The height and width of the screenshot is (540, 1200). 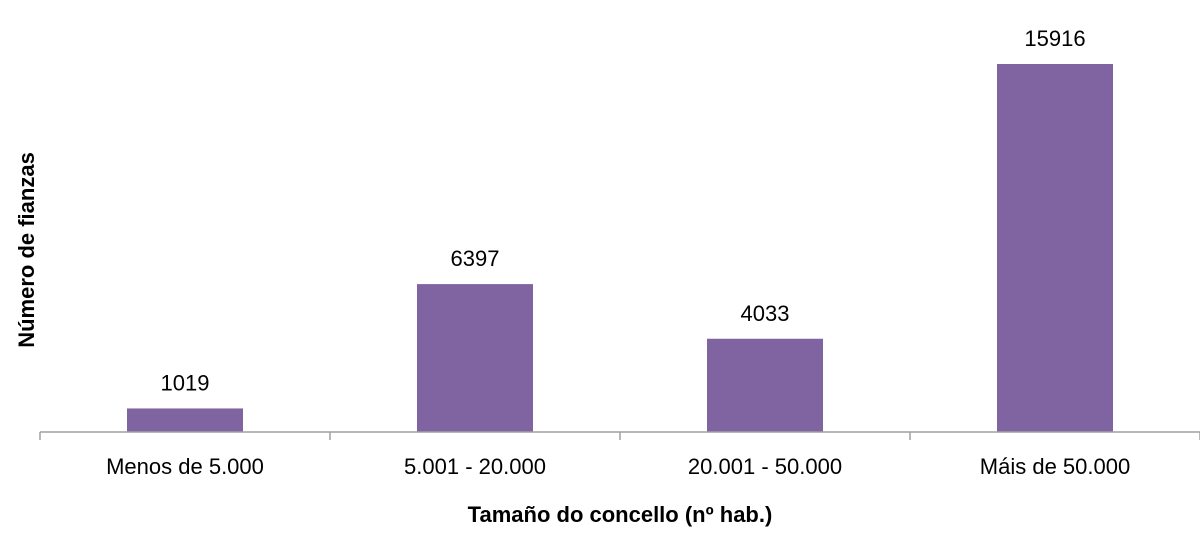 I want to click on x-tick-label: 5.001 - 20.000, so click(x=475, y=466).